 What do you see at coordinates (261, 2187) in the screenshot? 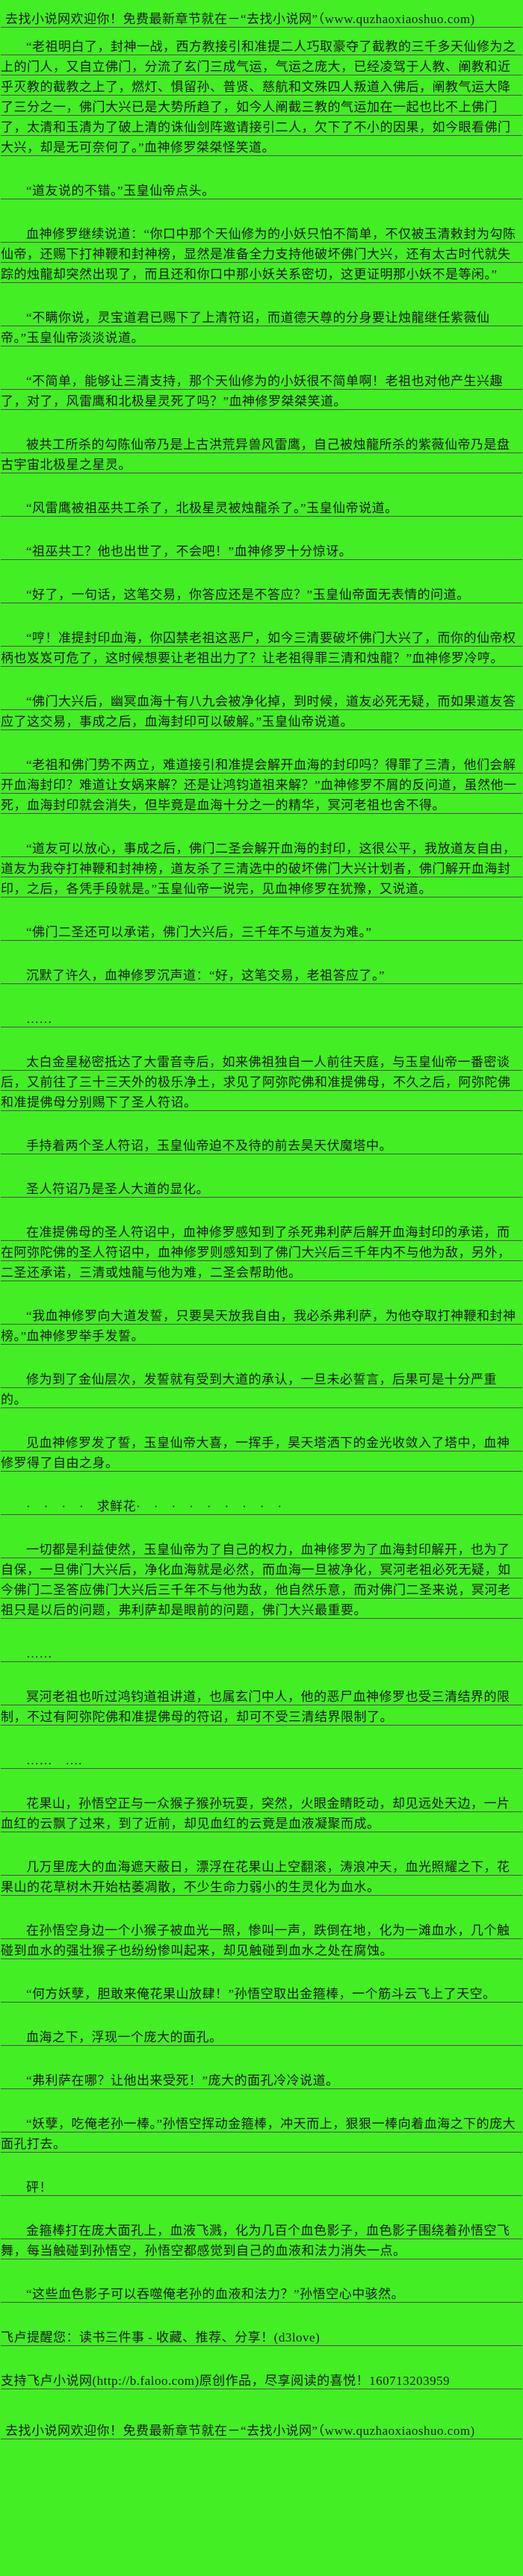
I see `novel-paragraph: 砰！` at bounding box center [261, 2187].